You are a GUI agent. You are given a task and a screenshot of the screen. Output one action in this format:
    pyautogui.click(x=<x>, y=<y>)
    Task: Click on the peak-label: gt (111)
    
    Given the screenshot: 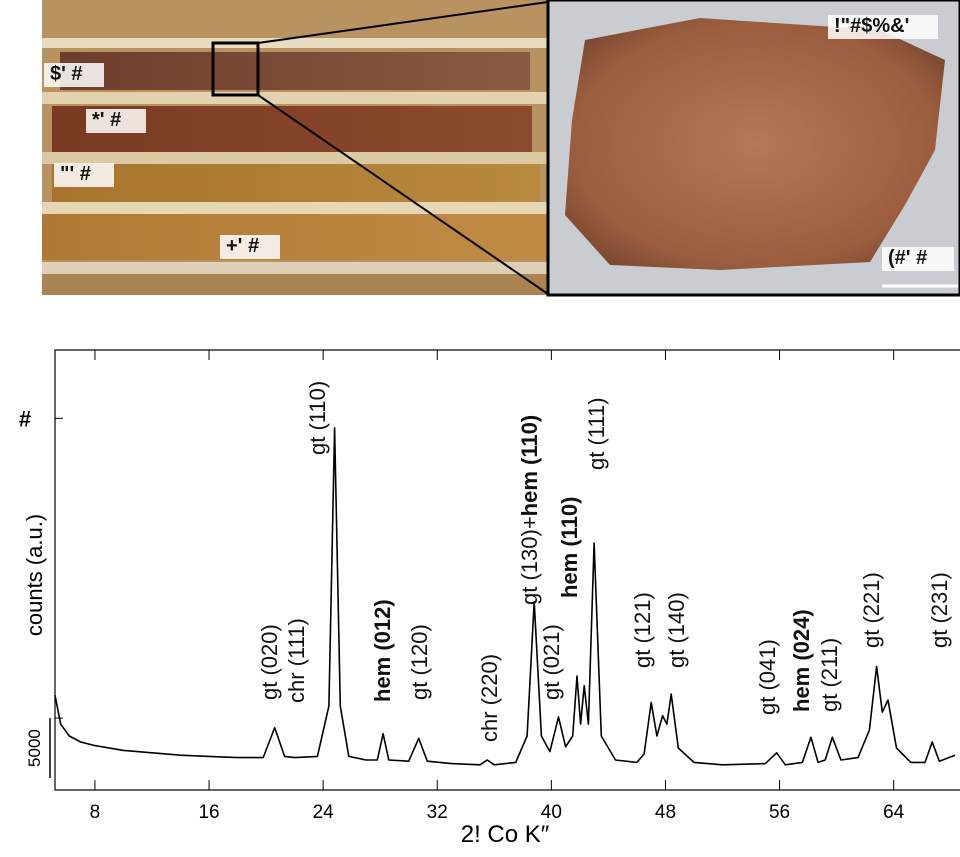 What is the action you would take?
    pyautogui.click(x=596, y=433)
    